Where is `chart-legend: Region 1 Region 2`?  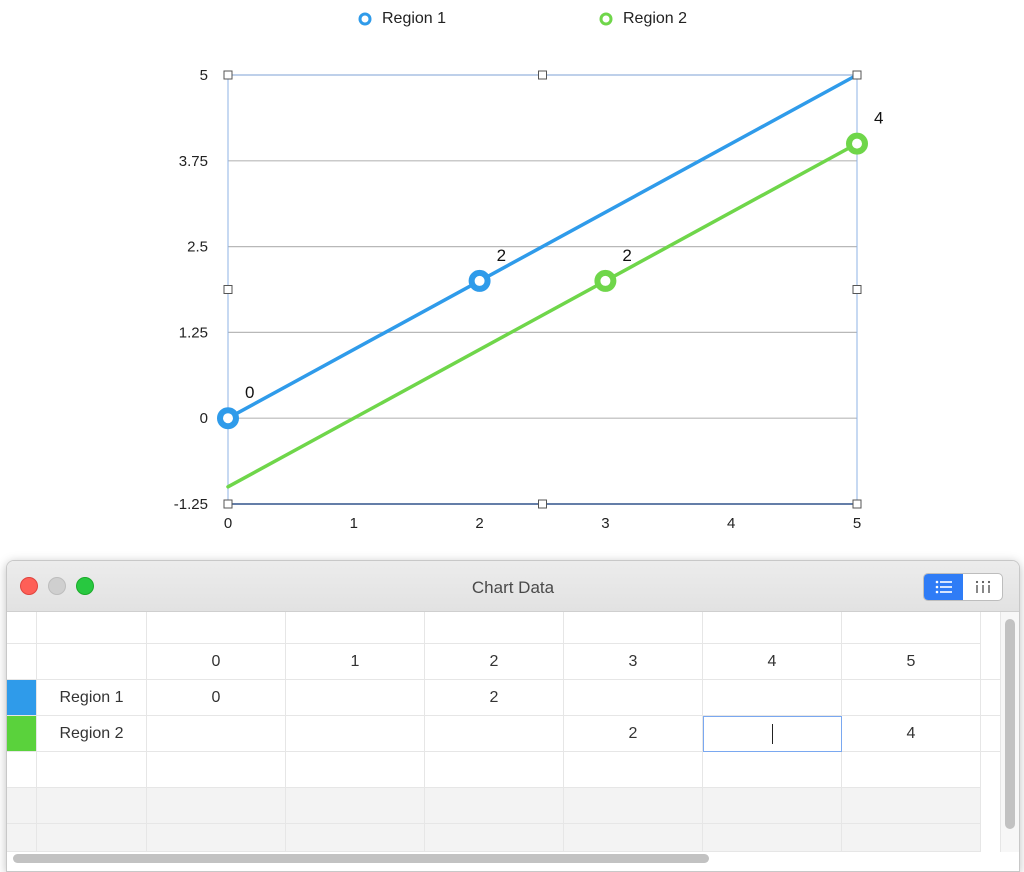
chart-legend: Region 1 Region 2 is located at coordinates (512, 22).